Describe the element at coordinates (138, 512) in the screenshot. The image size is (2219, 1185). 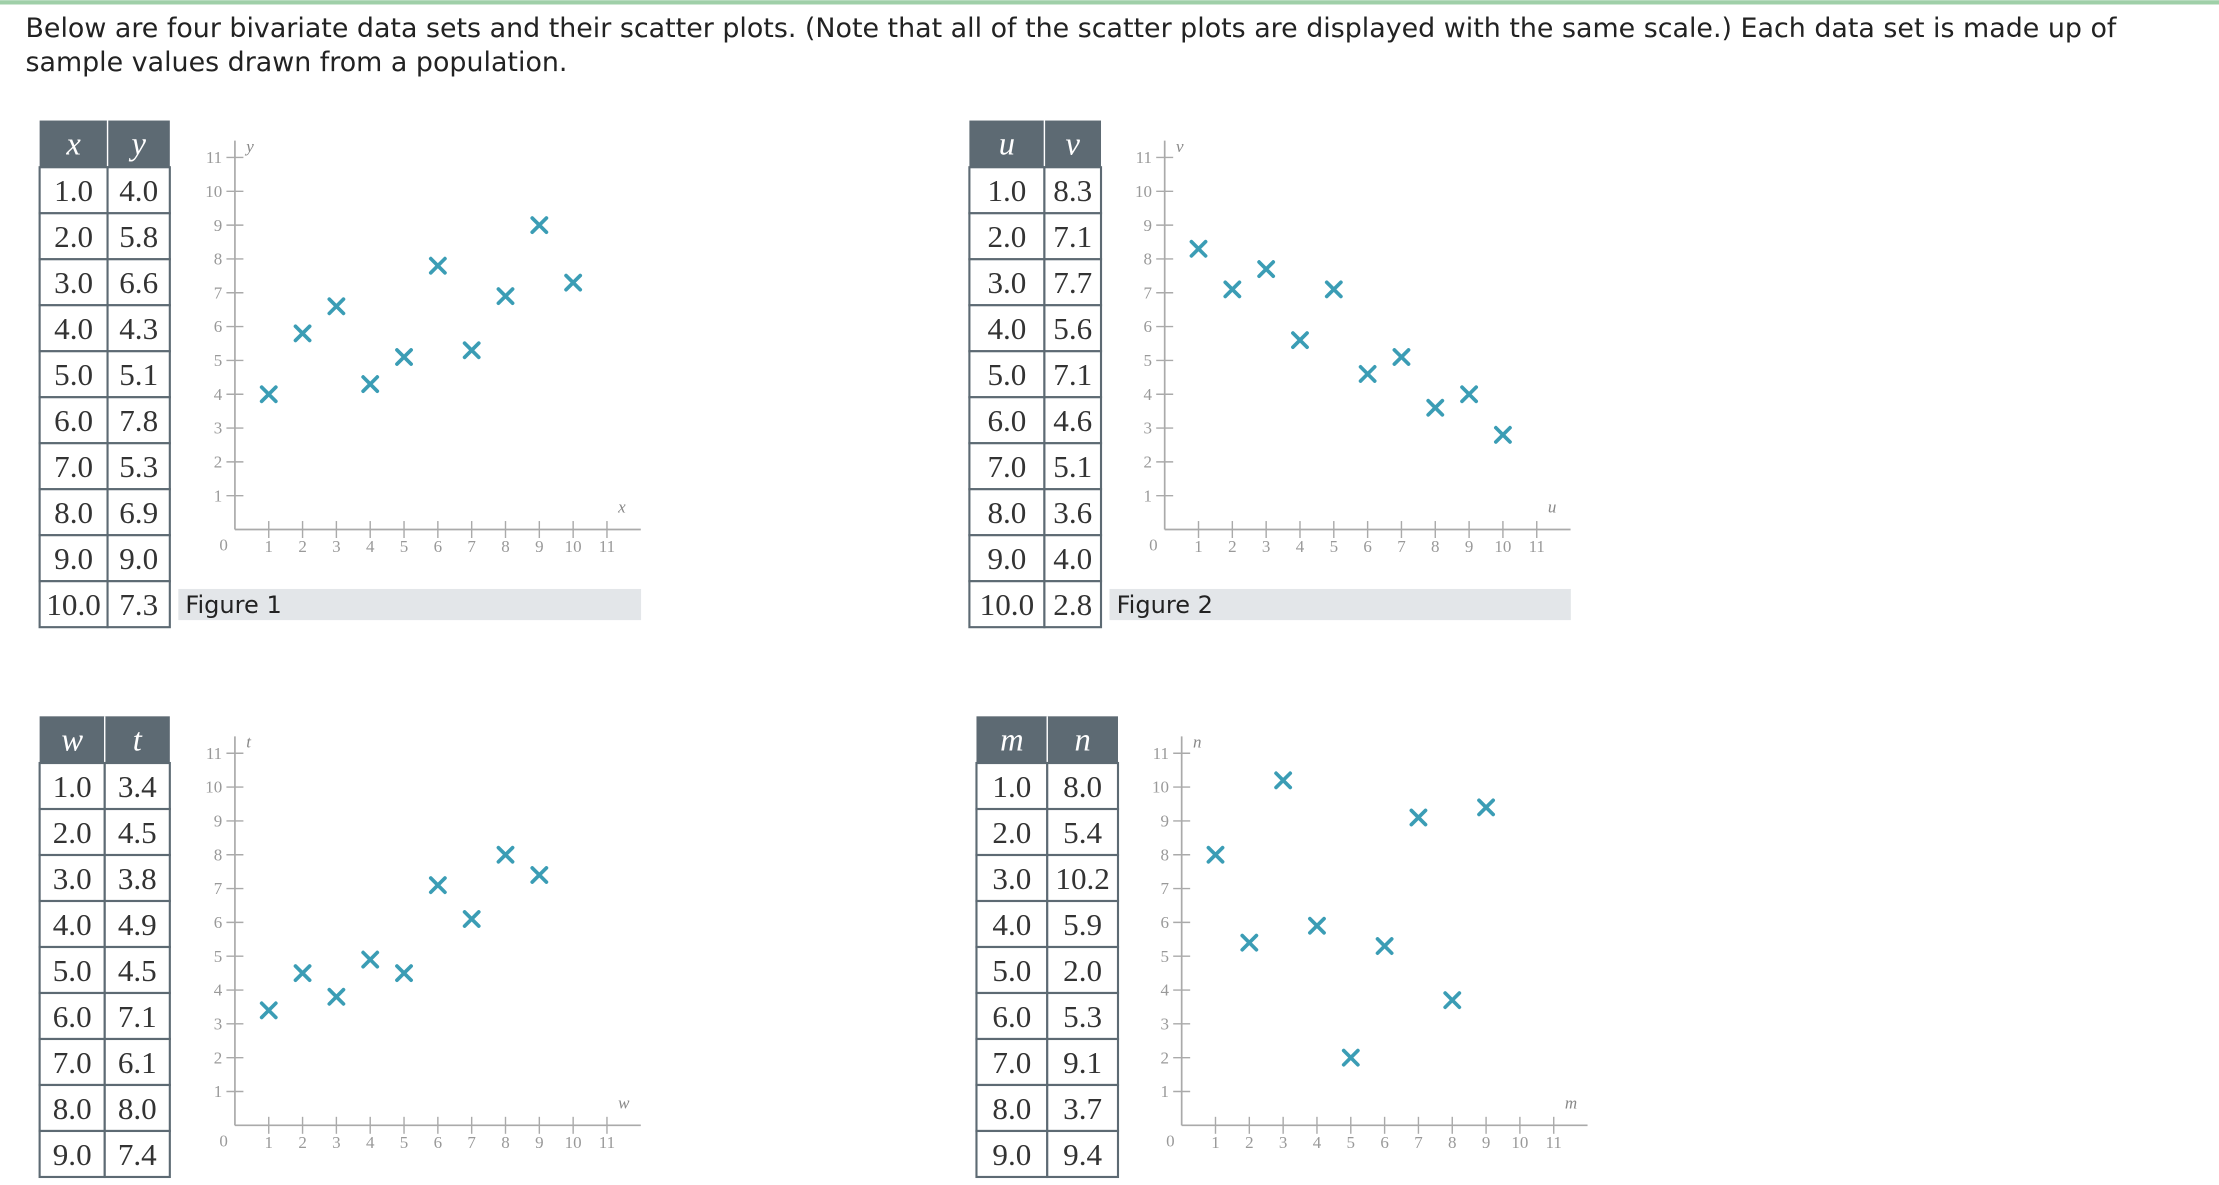
I see `cell-text: 6.9` at that location.